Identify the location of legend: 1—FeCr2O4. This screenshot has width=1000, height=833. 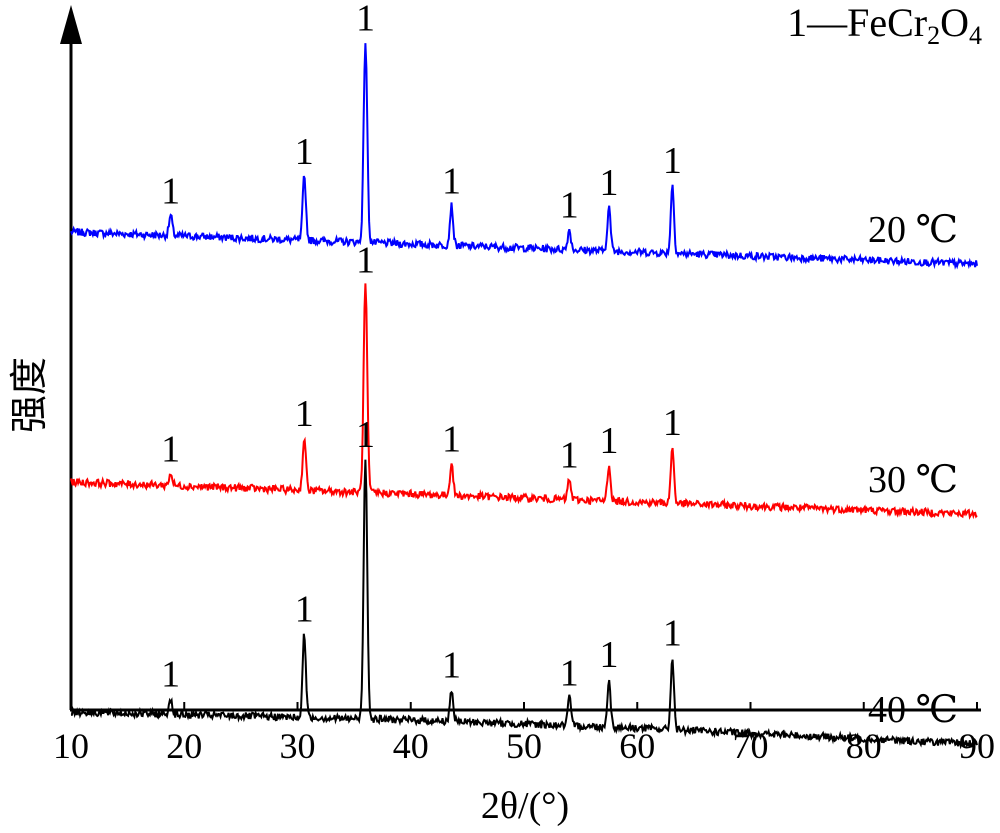
(884, 25).